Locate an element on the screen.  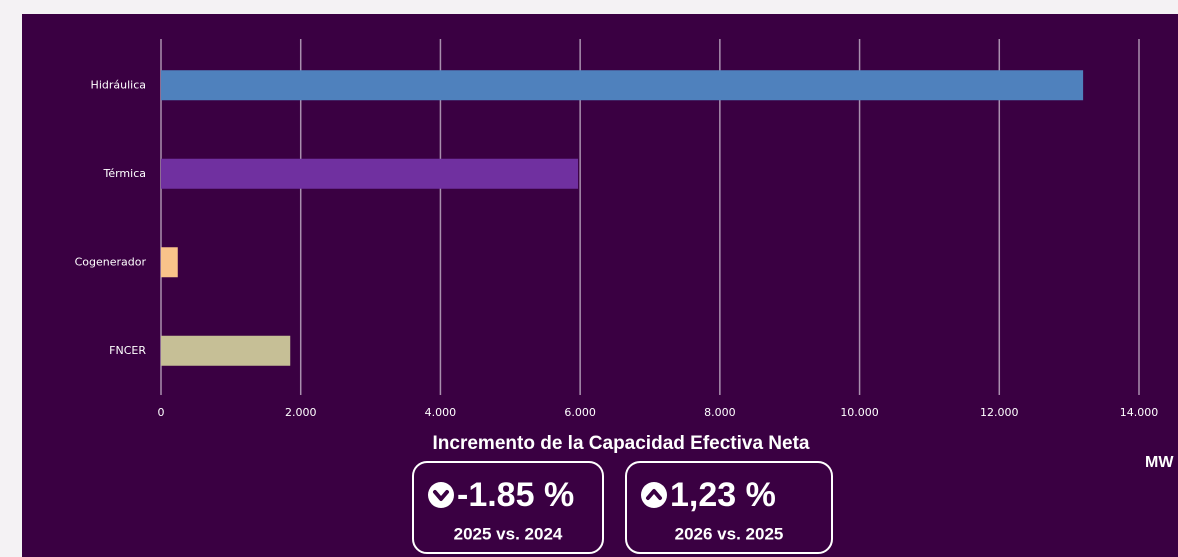
x-axis-label: MW is located at coordinates (1159, 462).